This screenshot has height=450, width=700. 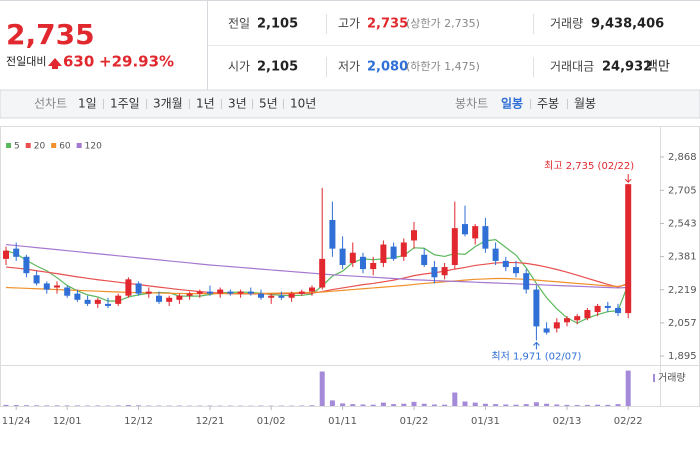 I want to click on y-tick-label: 2,057, so click(x=682, y=323).